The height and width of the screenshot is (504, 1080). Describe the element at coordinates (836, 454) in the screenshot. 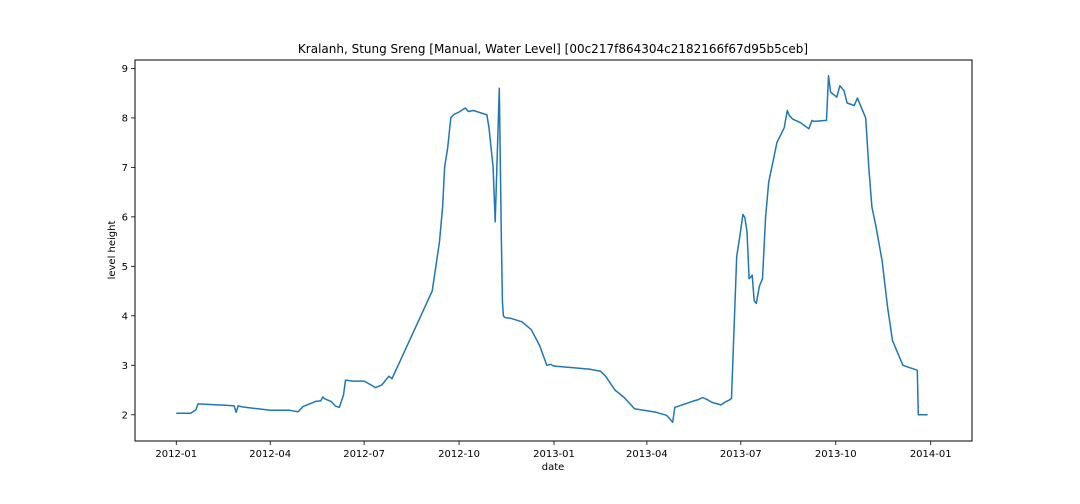

I see `x-tick-label: 2013-10` at that location.